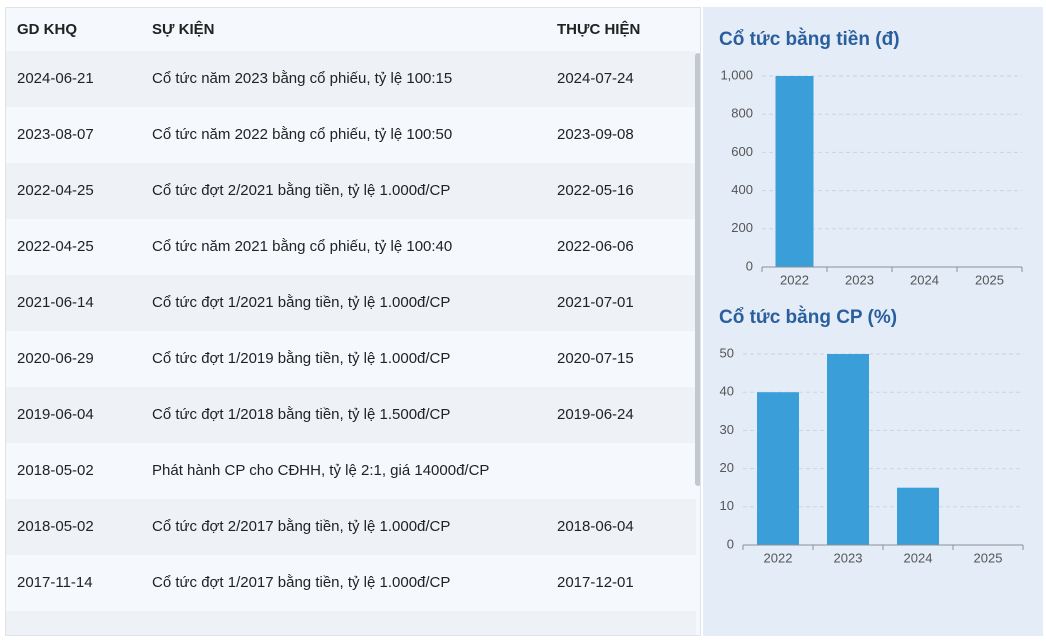 Image resolution: width=1046 pixels, height=641 pixels. I want to click on table-cell: 2022-05-16, so click(595, 190).